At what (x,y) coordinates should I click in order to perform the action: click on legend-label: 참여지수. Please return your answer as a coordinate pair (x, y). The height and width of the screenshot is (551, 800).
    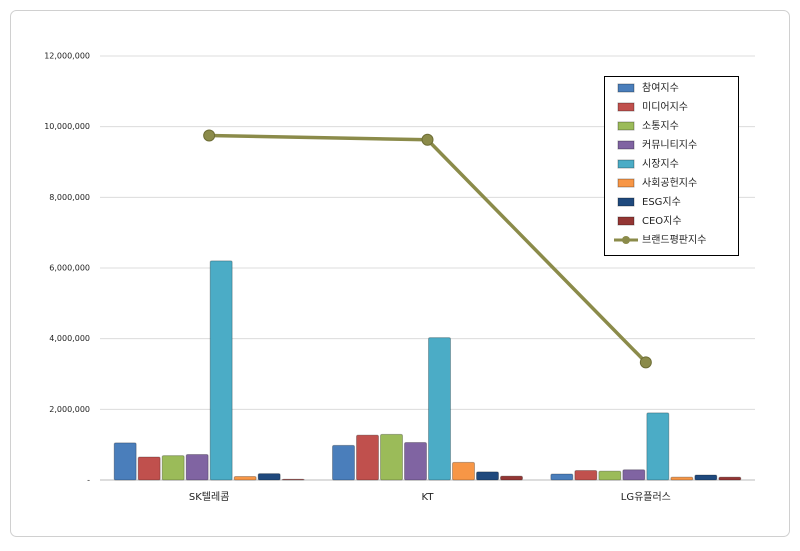
    Looking at the image, I should click on (660, 88).